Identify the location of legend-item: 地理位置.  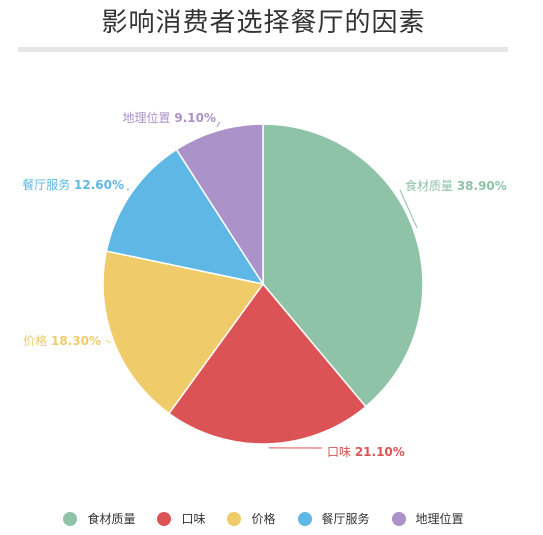
(427, 518).